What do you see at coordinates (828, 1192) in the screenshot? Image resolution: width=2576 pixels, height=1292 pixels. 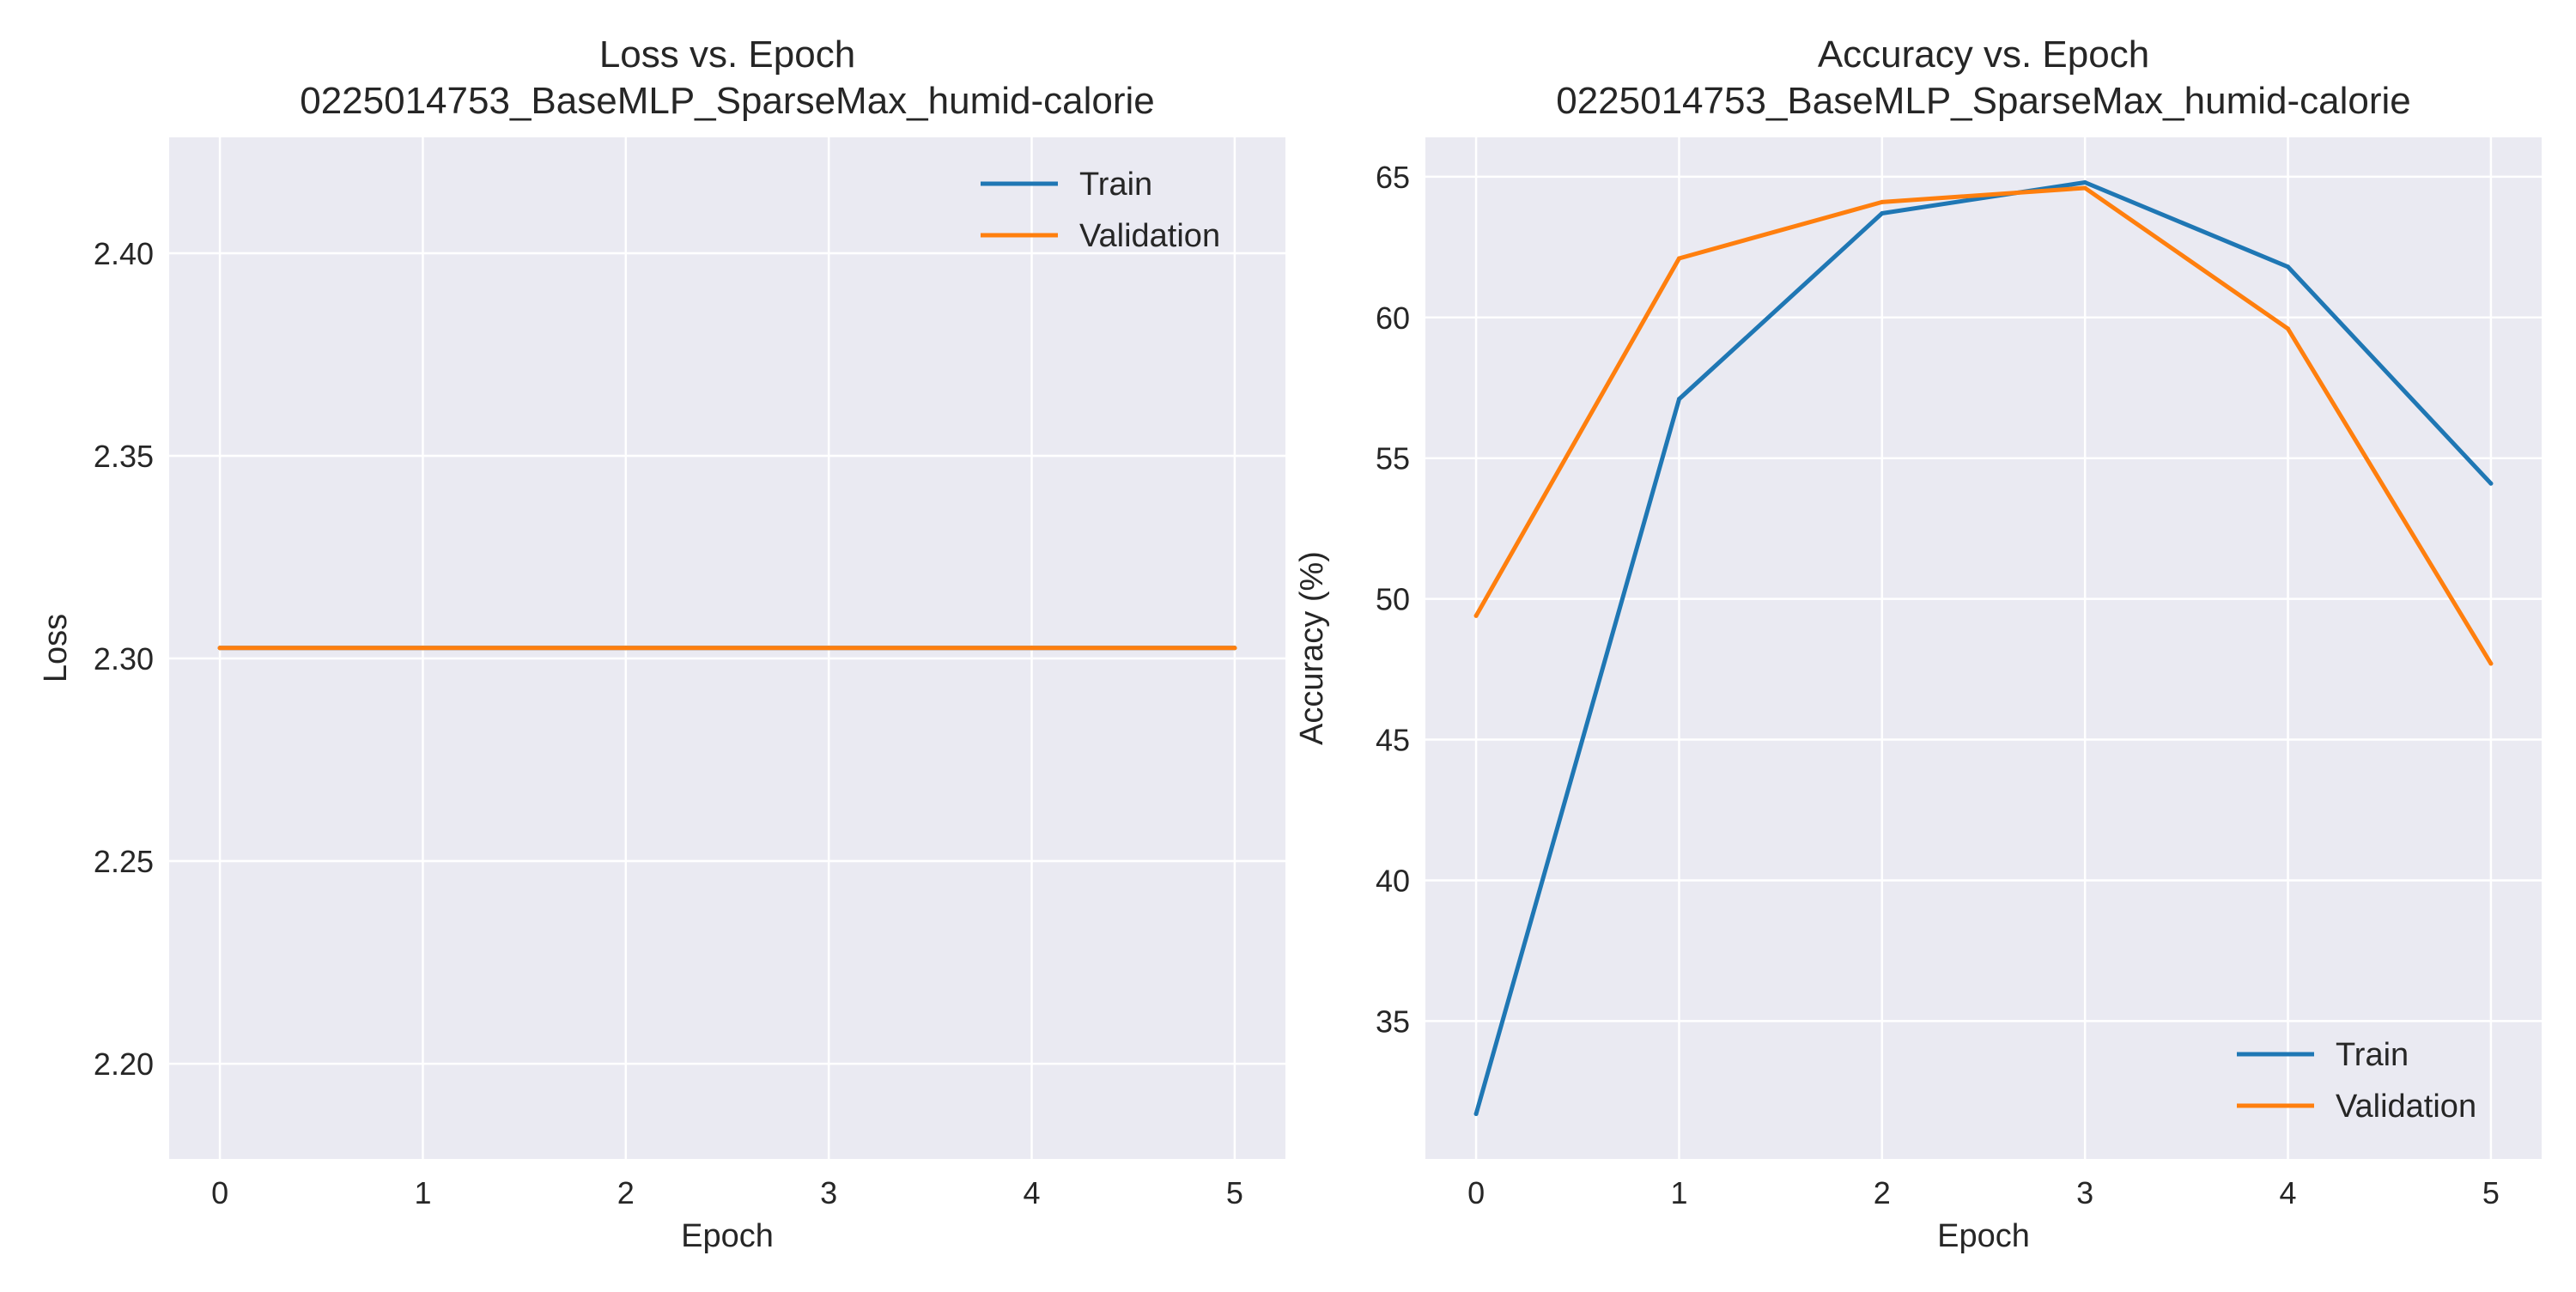 I see `loss-xtick-label: 3` at bounding box center [828, 1192].